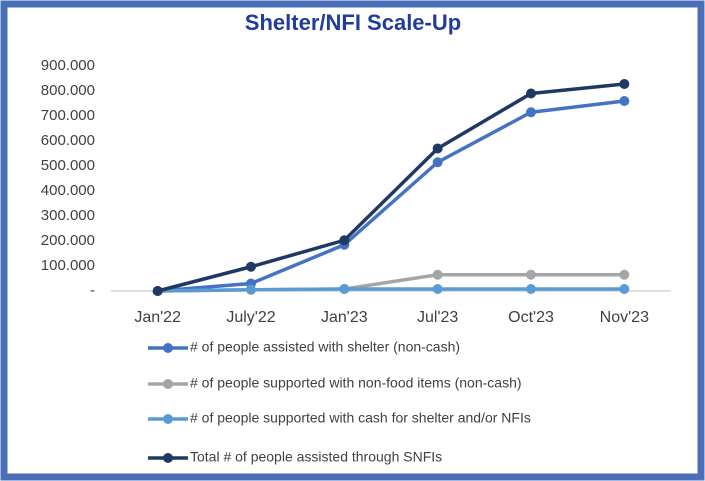  Describe the element at coordinates (68, 265) in the screenshot. I see `y-tick-label: 100.000` at that location.